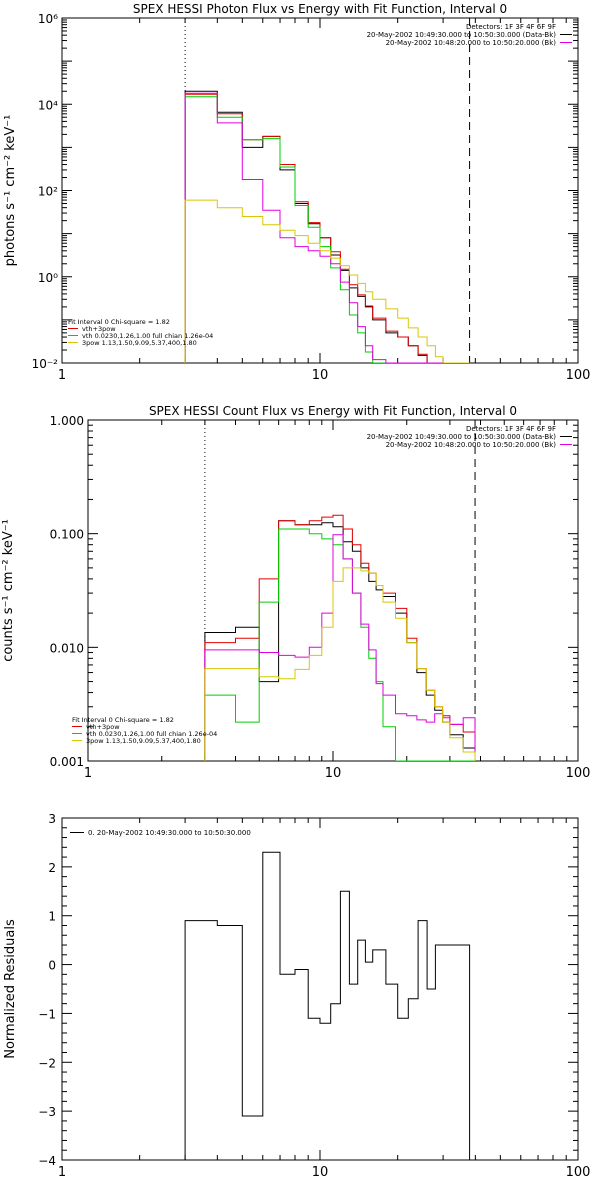 The width and height of the screenshot is (600, 1204). What do you see at coordinates (320, 375) in the screenshot?
I see `panel-1-xtick-label: 10` at bounding box center [320, 375].